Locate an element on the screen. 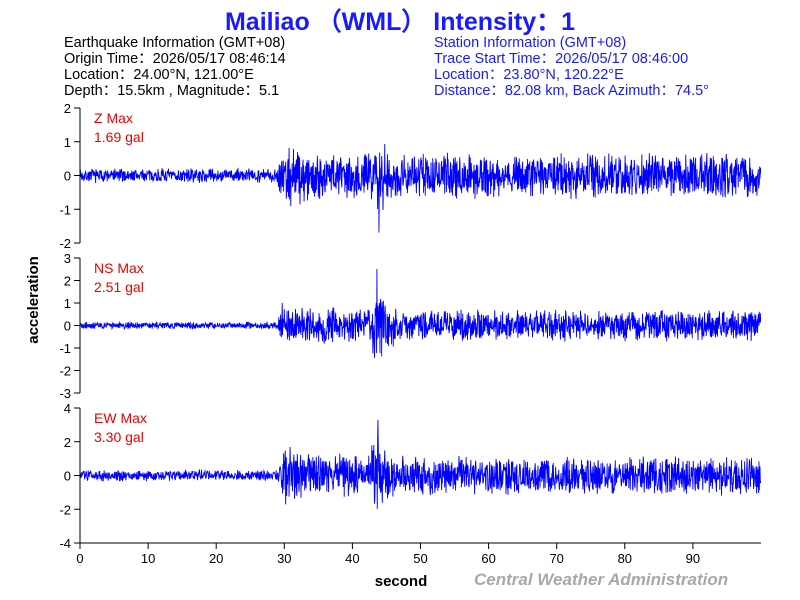  x-axis-label: second is located at coordinates (401, 581).